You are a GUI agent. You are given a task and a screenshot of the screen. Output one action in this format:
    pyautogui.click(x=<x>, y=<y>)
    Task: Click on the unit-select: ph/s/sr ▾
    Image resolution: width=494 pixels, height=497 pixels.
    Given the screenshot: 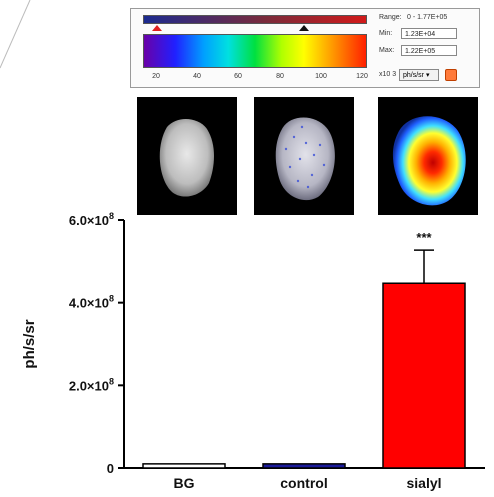 What is the action you would take?
    pyautogui.click(x=419, y=75)
    